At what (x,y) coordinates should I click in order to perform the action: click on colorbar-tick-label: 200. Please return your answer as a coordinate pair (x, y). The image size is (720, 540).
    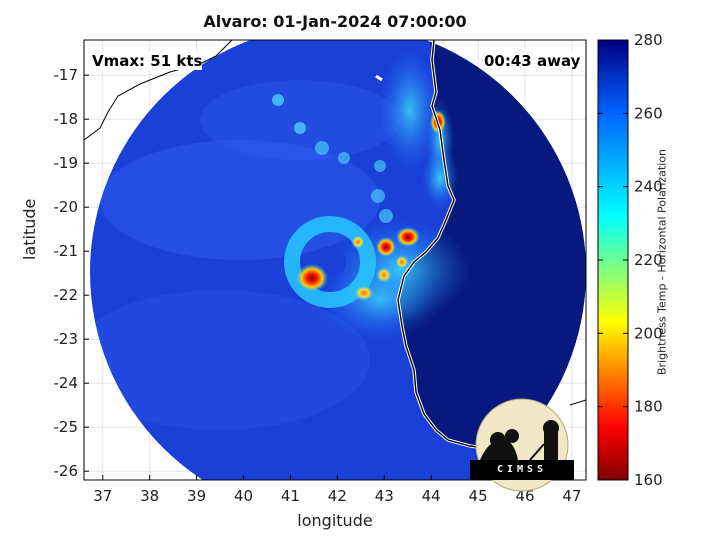
    Looking at the image, I should click on (648, 333).